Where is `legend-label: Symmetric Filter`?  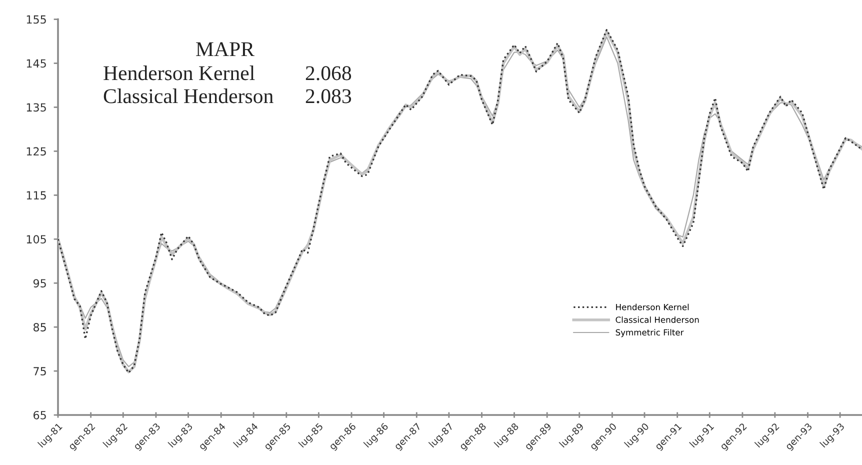
legend-label: Symmetric Filter is located at coordinates (650, 333).